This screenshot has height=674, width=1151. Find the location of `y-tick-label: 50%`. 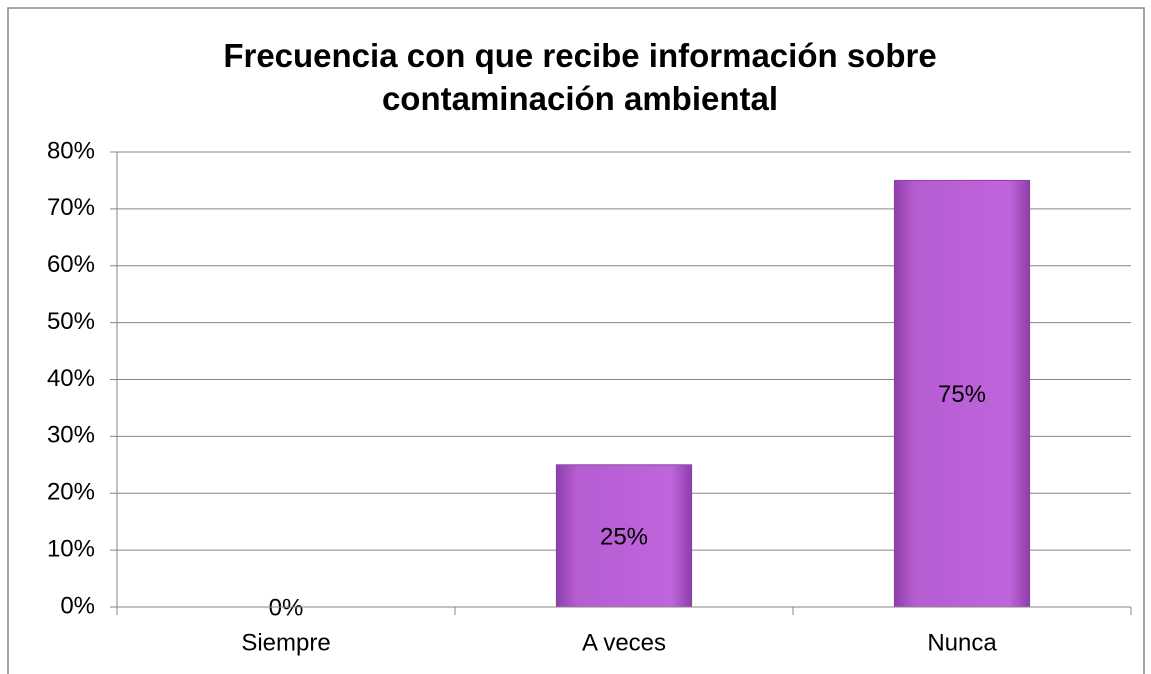

y-tick-label: 50% is located at coordinates (71, 321).